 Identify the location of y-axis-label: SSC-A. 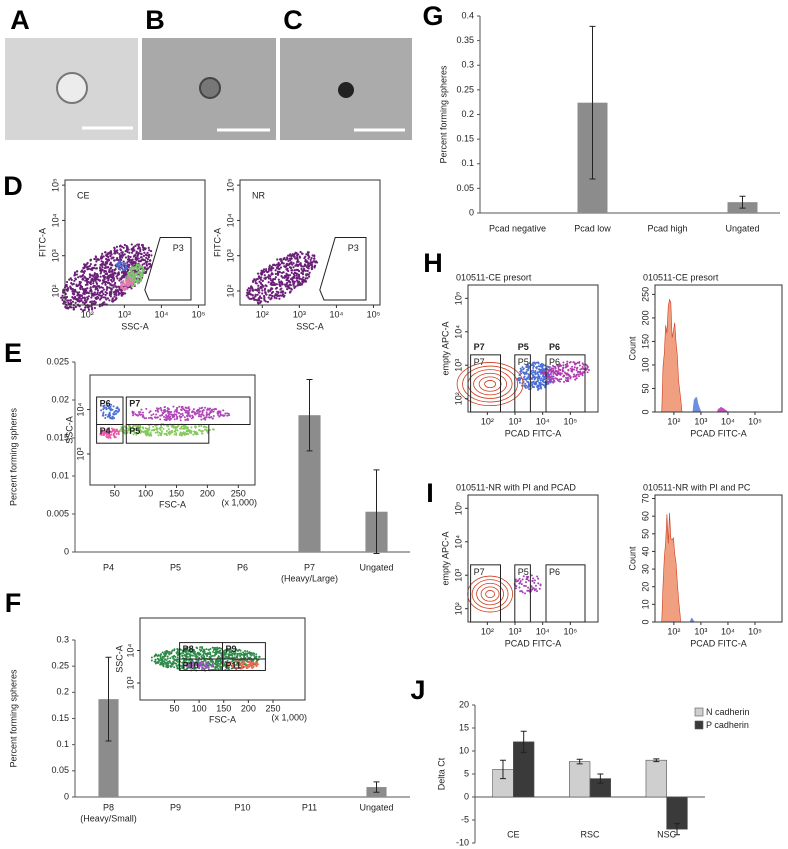
(119, 659).